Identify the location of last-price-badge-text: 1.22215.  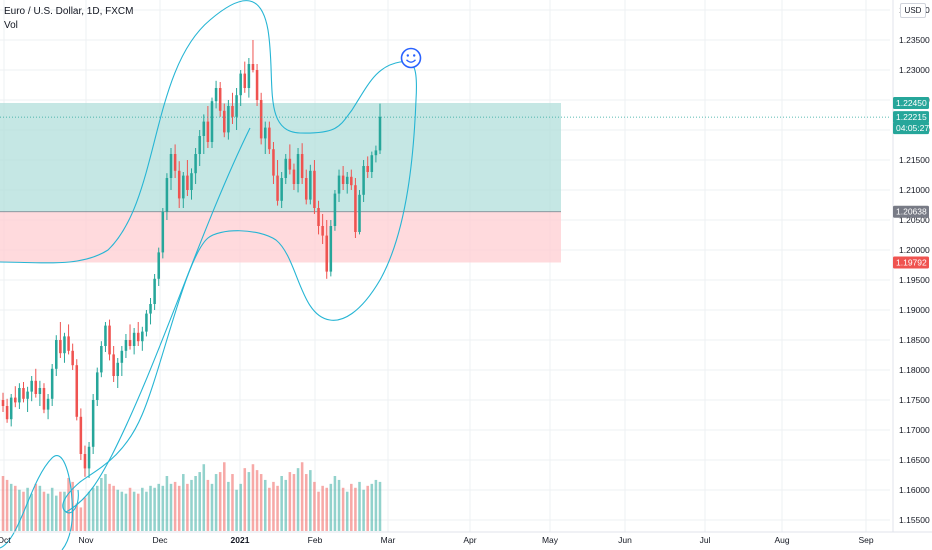
(911, 117).